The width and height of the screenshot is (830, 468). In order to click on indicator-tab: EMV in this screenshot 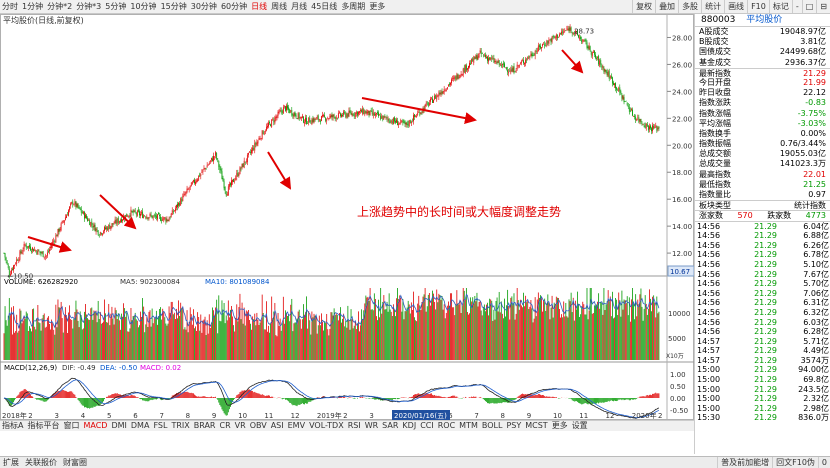, I will do `click(296, 425)`.